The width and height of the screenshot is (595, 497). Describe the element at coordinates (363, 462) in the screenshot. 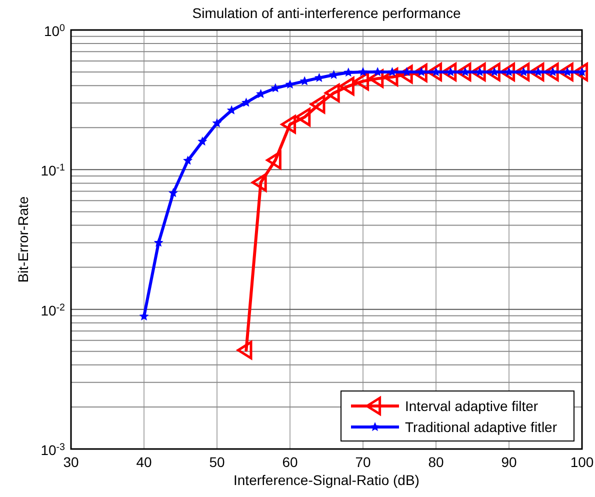

I see `x-tick-label: 70` at that location.